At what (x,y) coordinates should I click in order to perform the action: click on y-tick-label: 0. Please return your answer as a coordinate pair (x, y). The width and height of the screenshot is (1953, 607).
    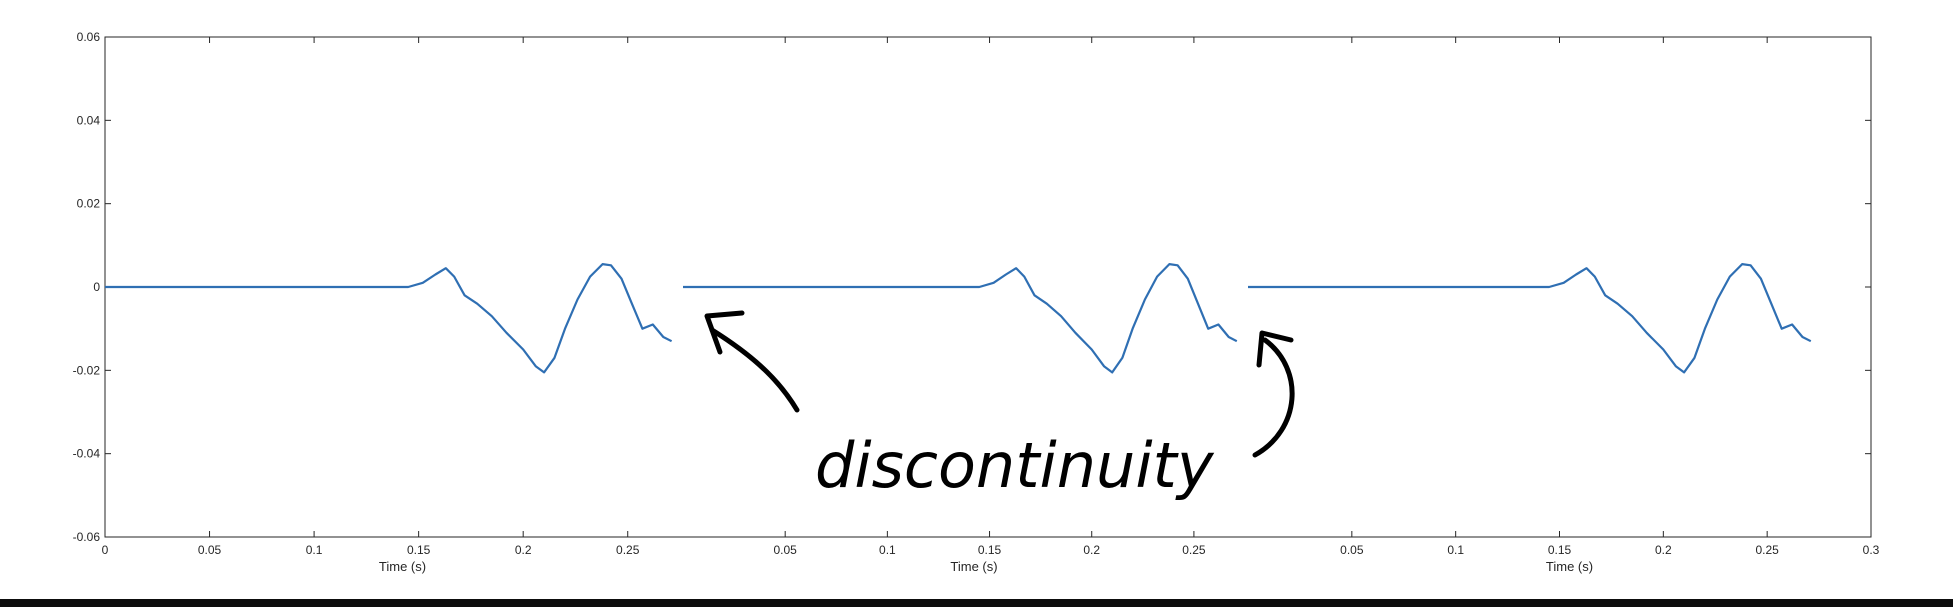
    Looking at the image, I should click on (96, 287).